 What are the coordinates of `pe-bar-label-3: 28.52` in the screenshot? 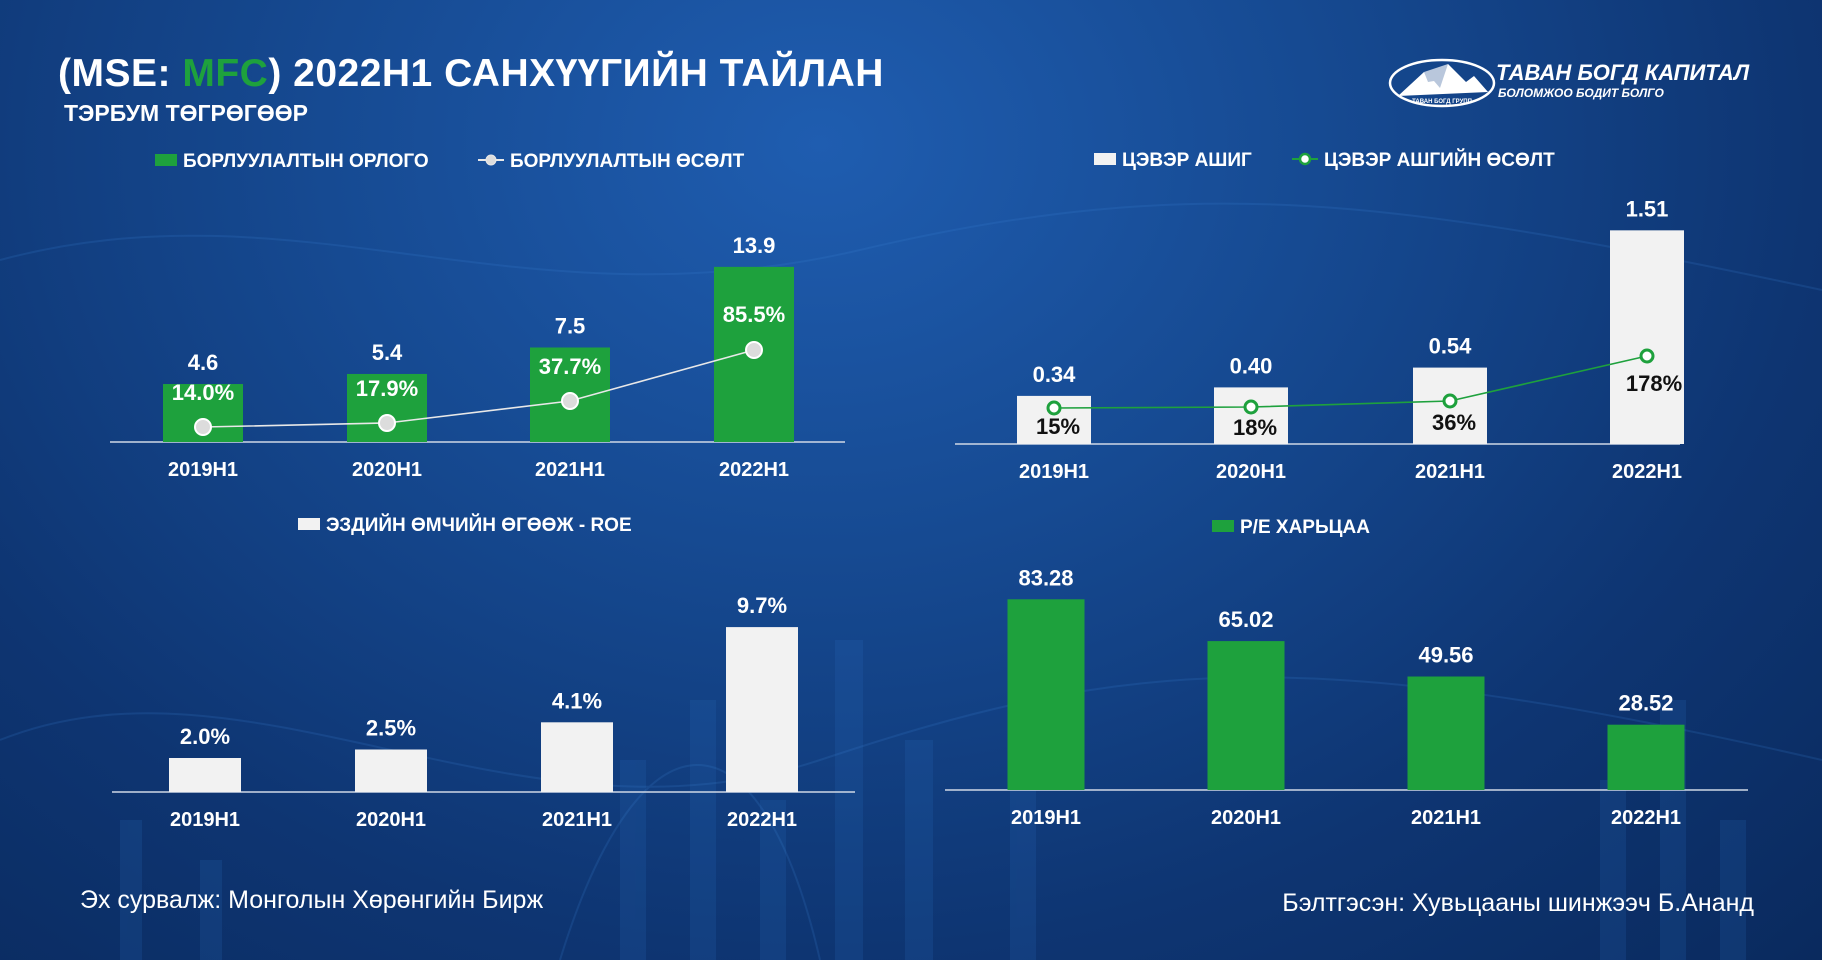 It's located at (1645, 703).